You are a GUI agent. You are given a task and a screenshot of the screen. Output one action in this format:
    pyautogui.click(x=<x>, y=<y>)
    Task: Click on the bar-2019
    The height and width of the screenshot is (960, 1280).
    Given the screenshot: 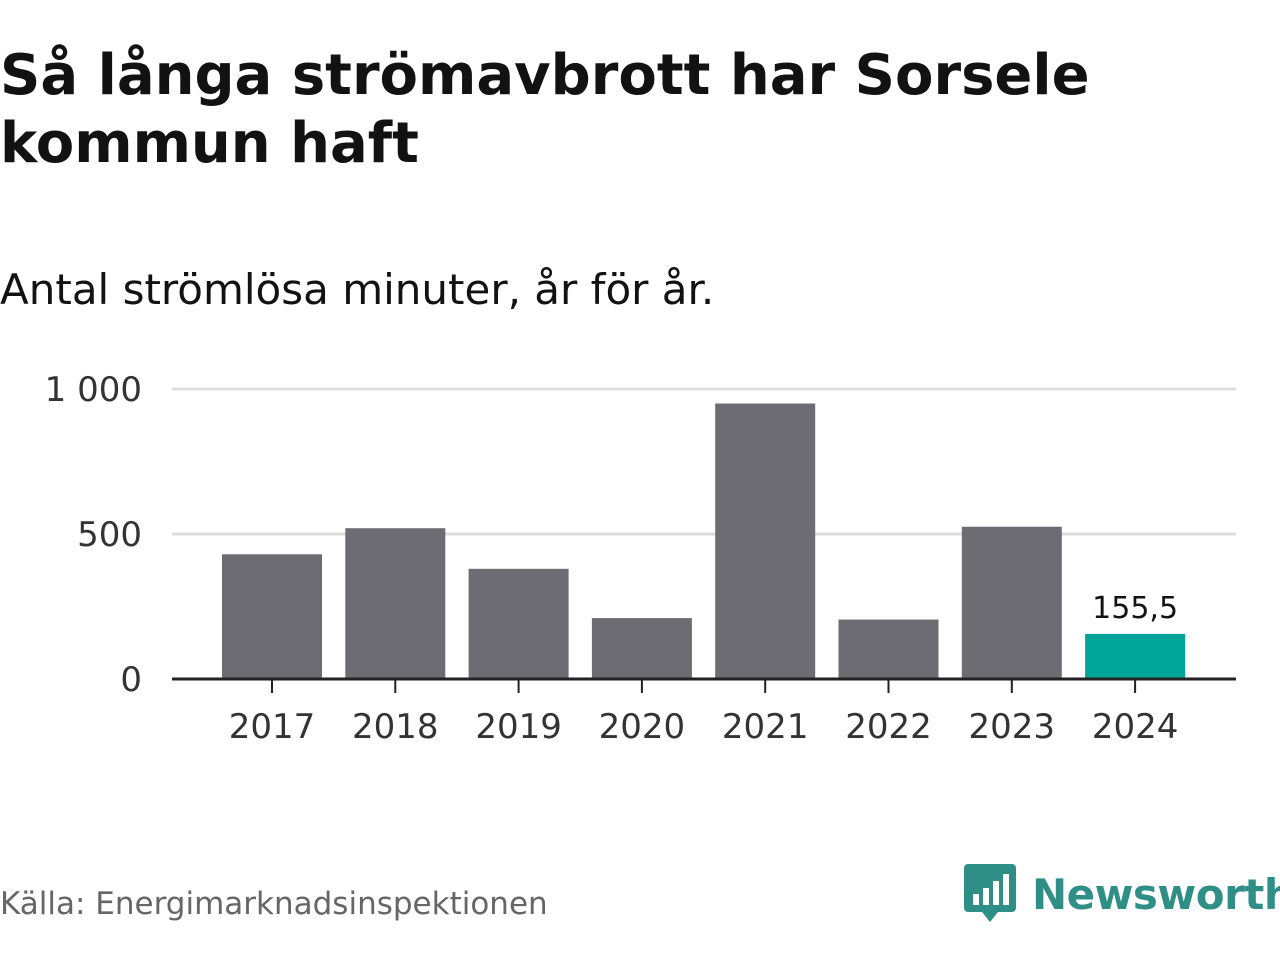 What is the action you would take?
    pyautogui.click(x=518, y=623)
    